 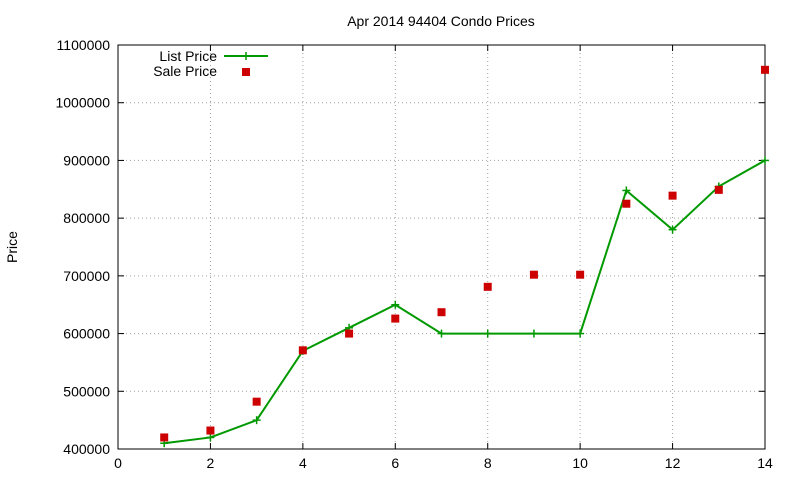 What do you see at coordinates (118, 463) in the screenshot?
I see `x-tick-label: 0` at bounding box center [118, 463].